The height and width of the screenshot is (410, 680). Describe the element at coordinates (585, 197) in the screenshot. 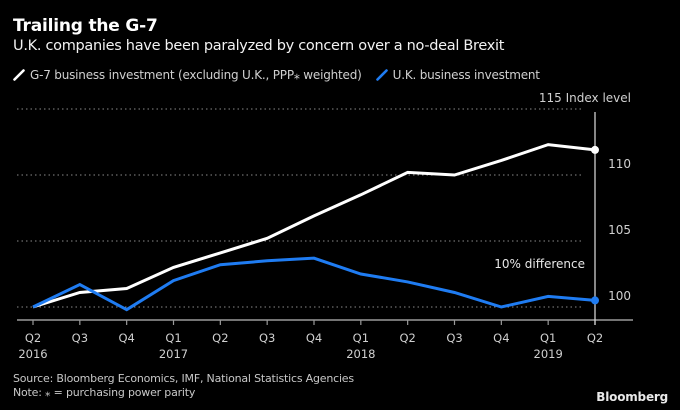

I see `y-axis-labels: 100 105 110 115 Index level` at that location.